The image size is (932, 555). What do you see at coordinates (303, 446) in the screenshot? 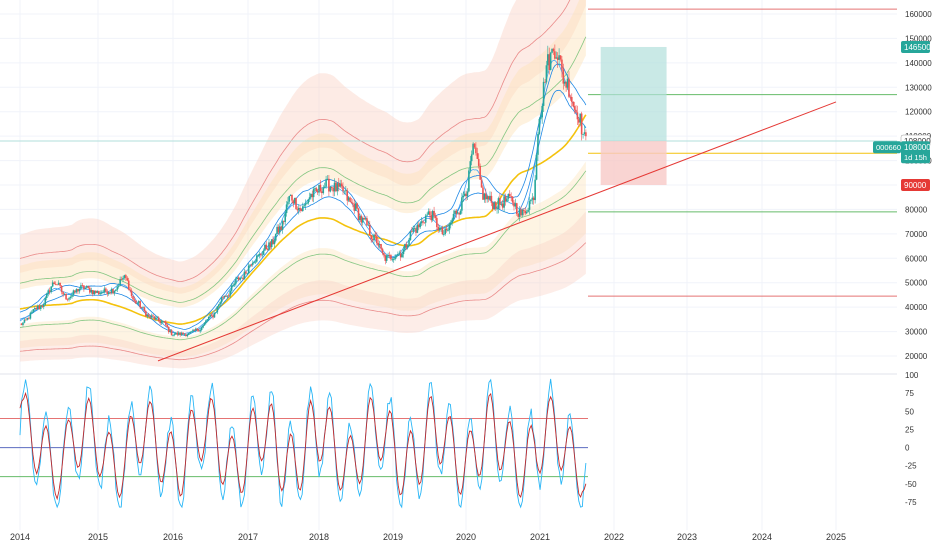
I see `oscillator-d-line` at bounding box center [303, 446].